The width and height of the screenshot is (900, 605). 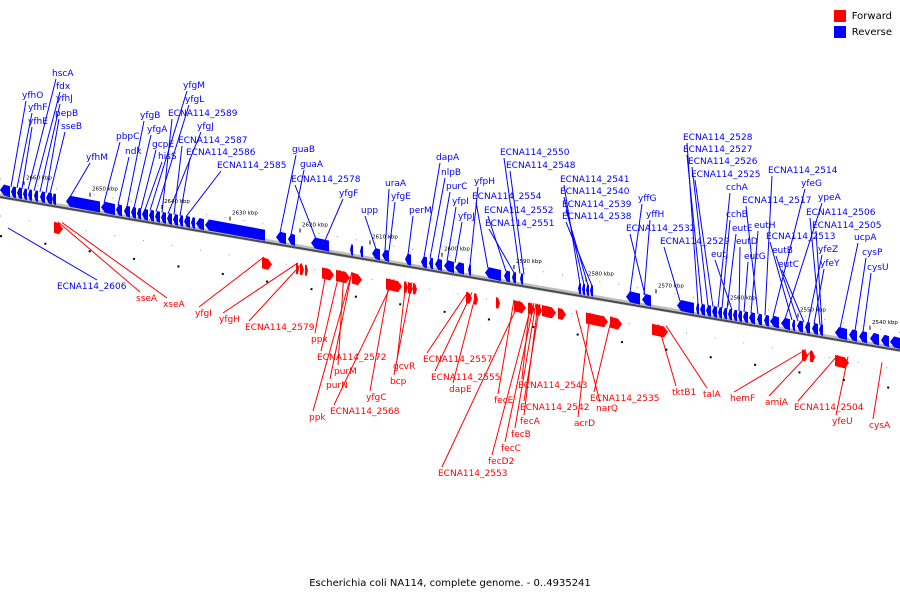 What do you see at coordinates (38, 122) in the screenshot?
I see `reverse-gene-label: yfhE` at bounding box center [38, 122].